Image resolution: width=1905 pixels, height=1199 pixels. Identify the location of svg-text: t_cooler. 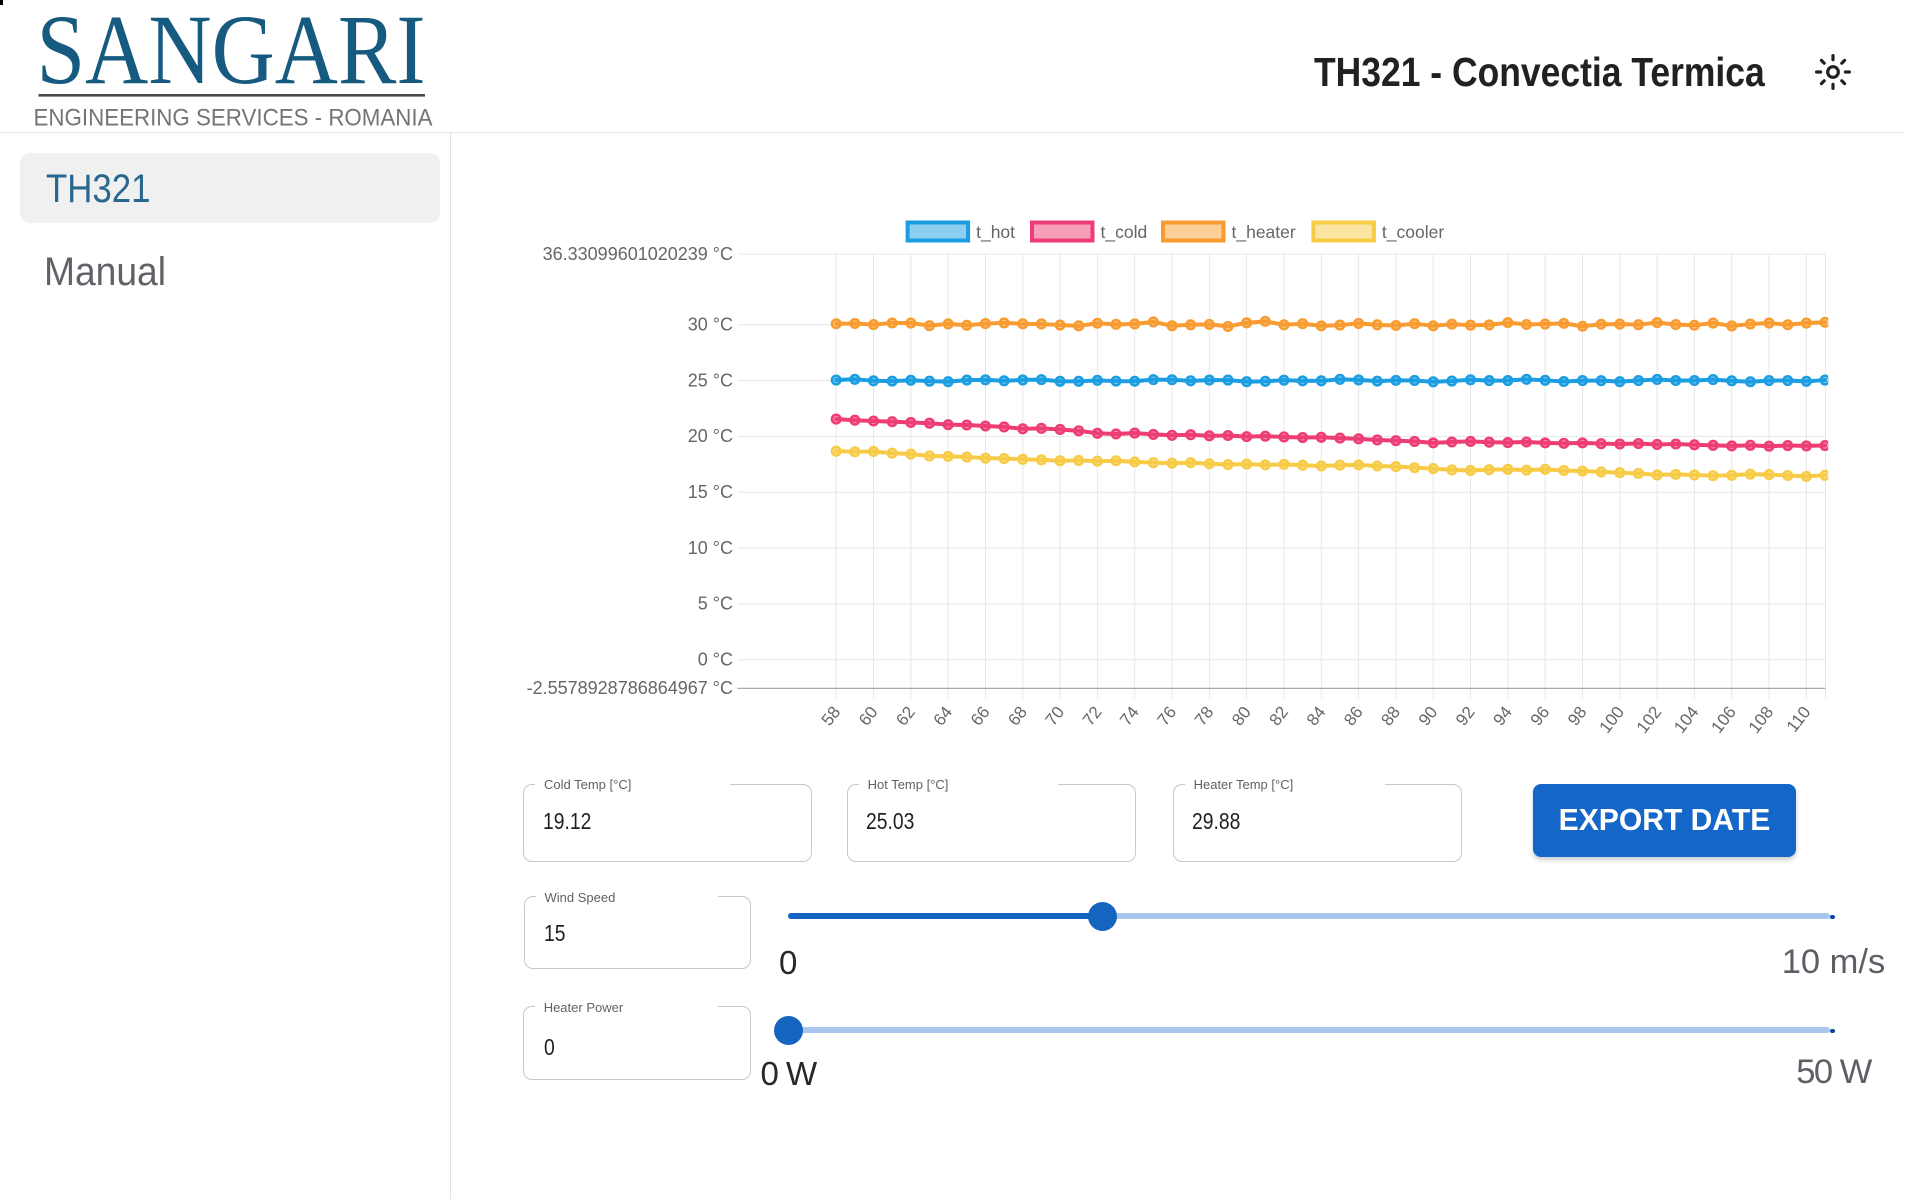
(1413, 232).